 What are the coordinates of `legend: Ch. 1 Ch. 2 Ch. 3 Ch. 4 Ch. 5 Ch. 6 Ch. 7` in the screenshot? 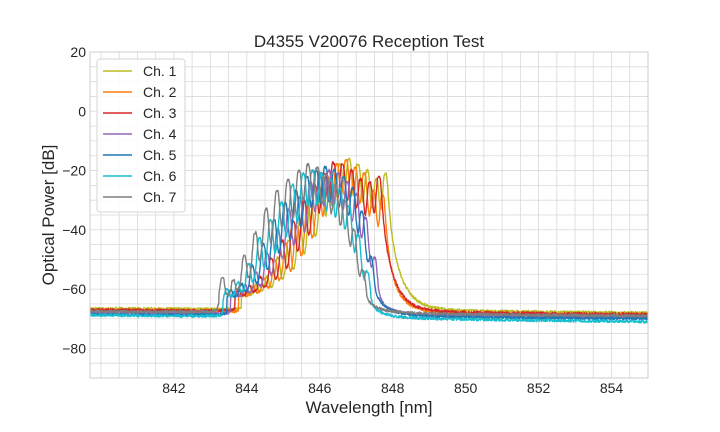 It's located at (141, 135).